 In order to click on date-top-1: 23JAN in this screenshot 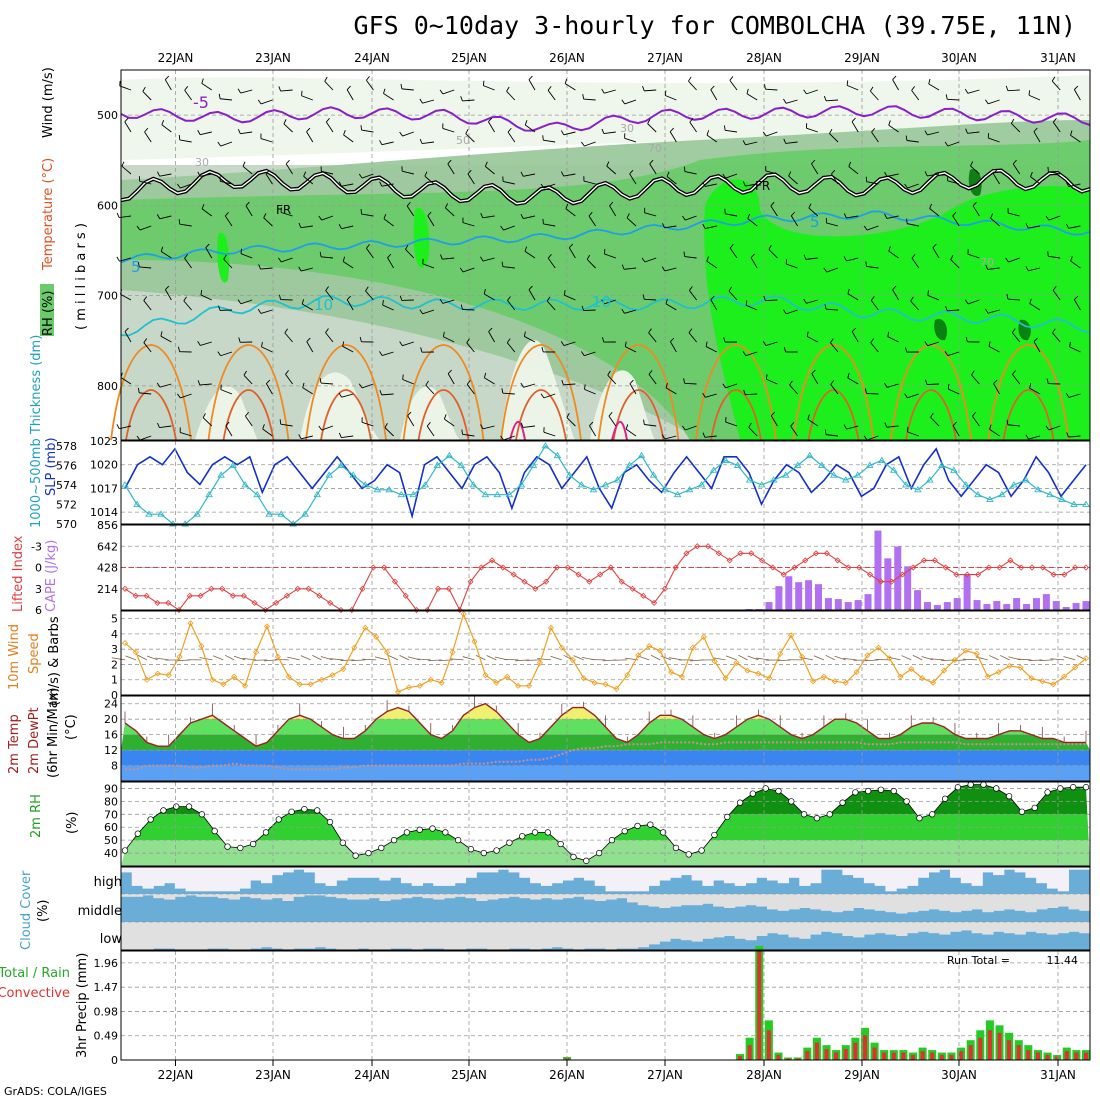, I will do `click(273, 58)`.